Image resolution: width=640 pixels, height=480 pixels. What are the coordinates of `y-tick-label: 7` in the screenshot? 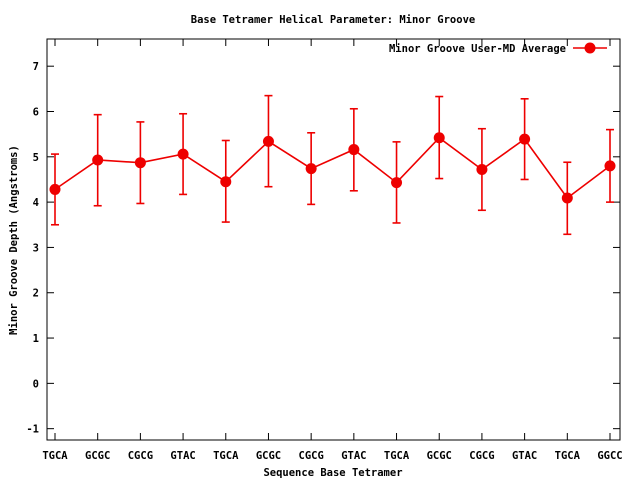 It's located at (36, 67).